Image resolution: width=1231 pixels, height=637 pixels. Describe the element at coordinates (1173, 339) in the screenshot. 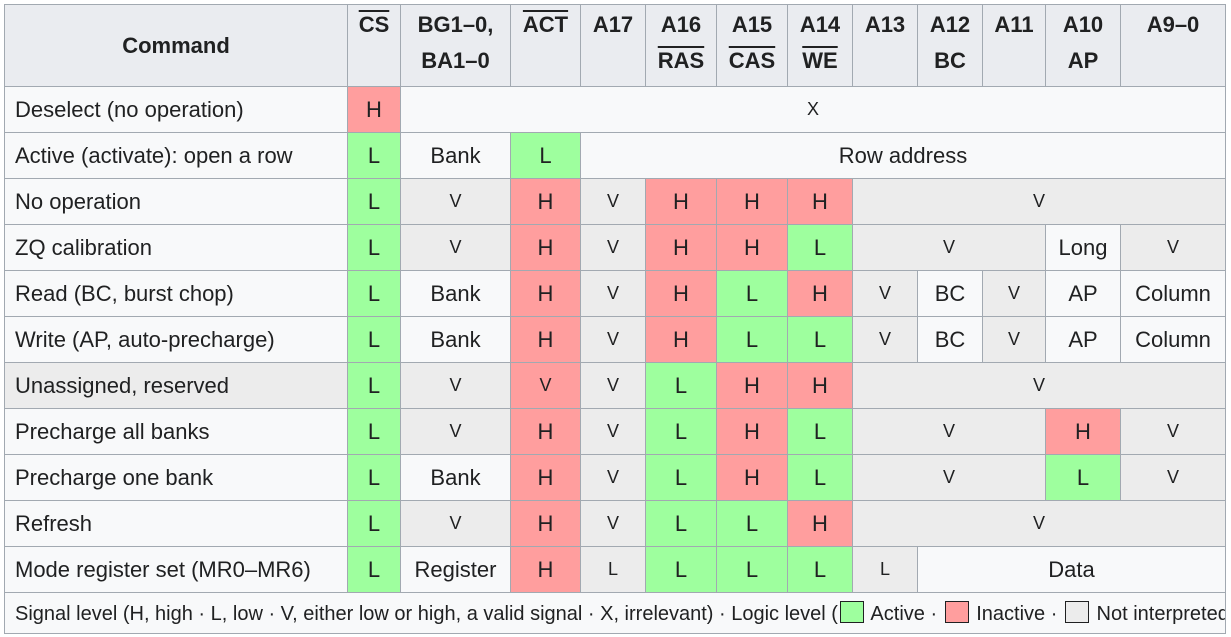

I see `signal-cell: Column` at that location.